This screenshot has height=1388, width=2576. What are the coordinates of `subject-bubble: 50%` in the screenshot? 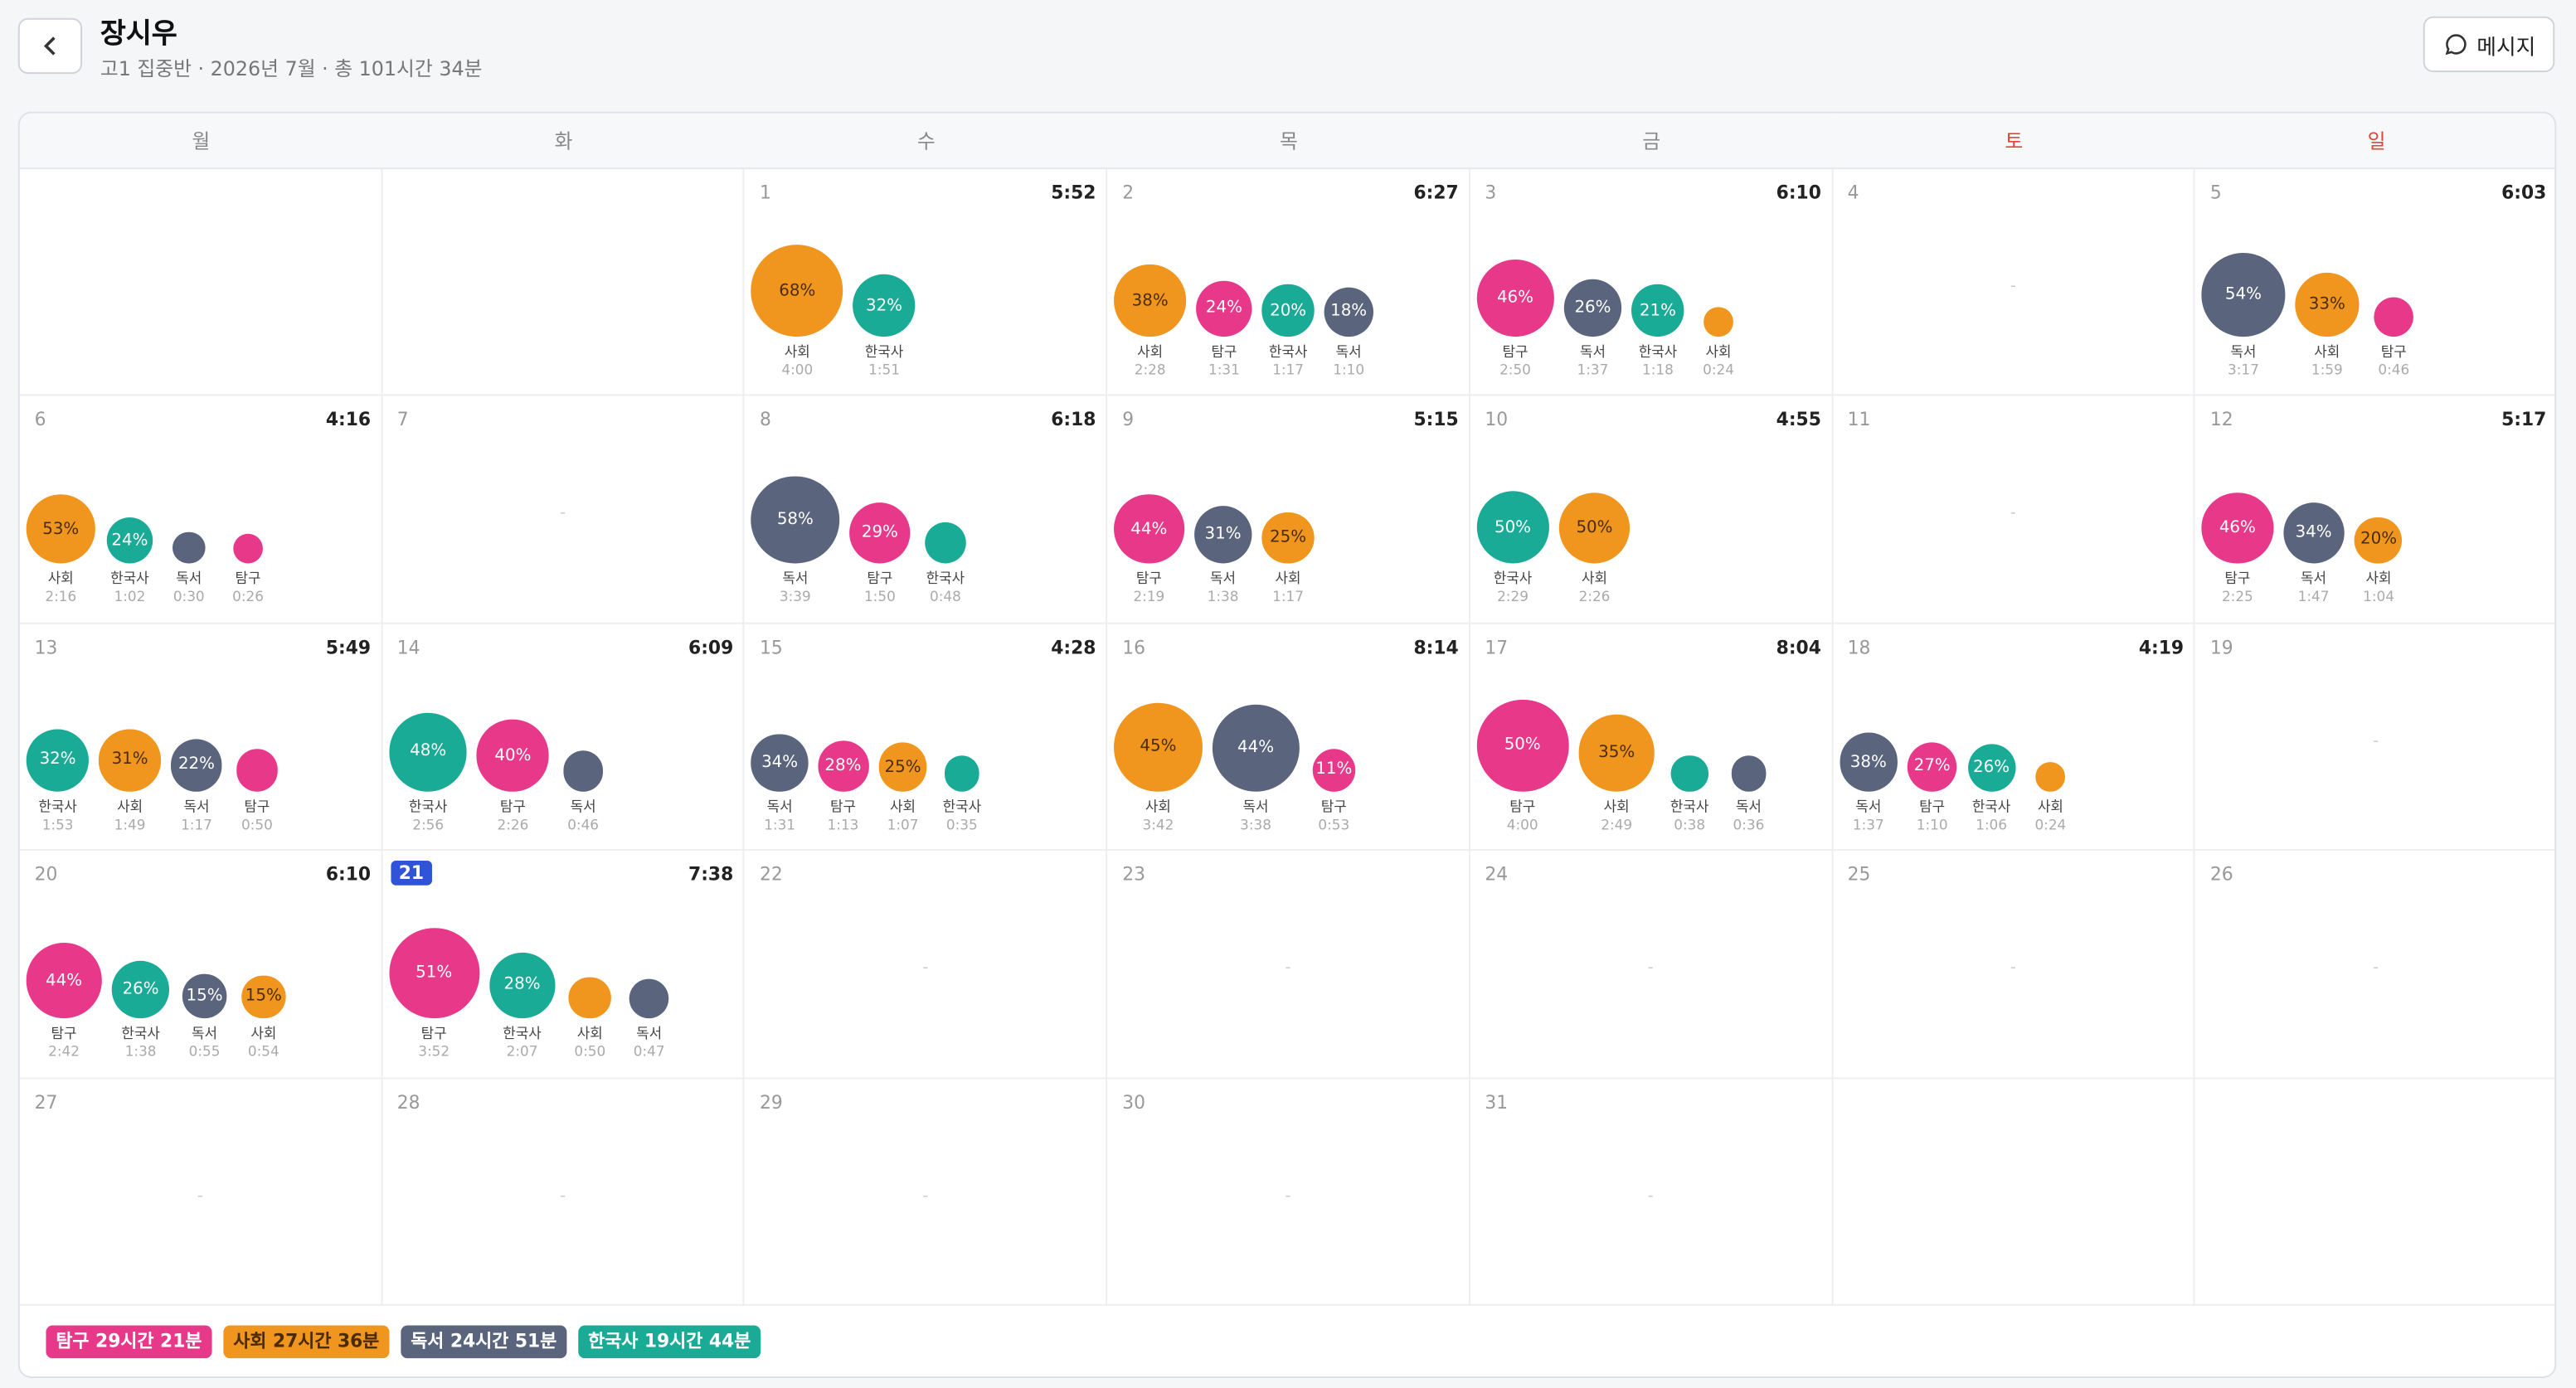 It's located at (1594, 529).